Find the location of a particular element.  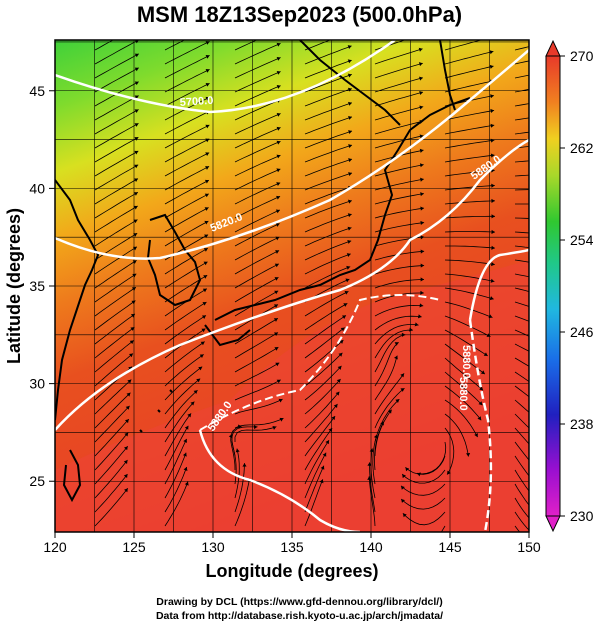

colorbar: 270 262 254 246 238 230 is located at coordinates (569, 286).